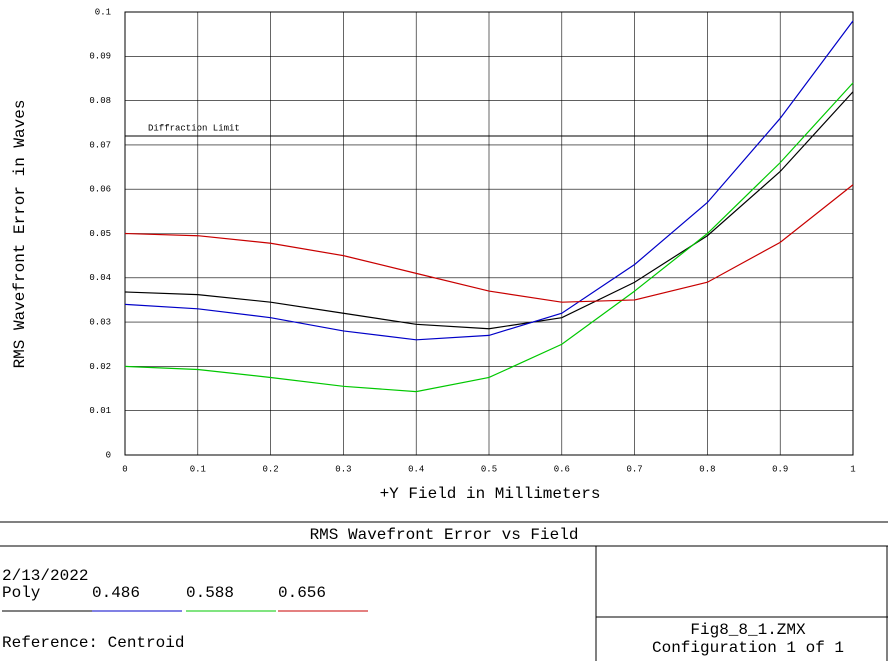 This screenshot has width=888, height=661. What do you see at coordinates (562, 469) in the screenshot?
I see `x-tick-label: 0.6` at bounding box center [562, 469].